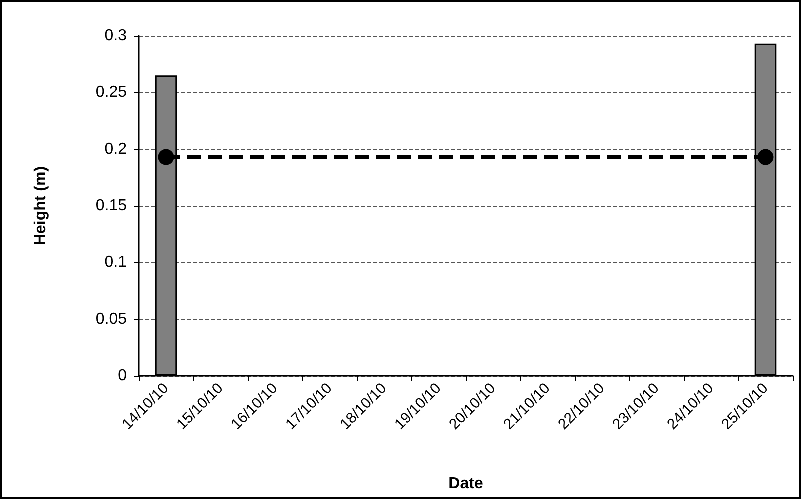 The width and height of the screenshot is (801, 499). I want to click on y-tick-label: 0, so click(123, 376).